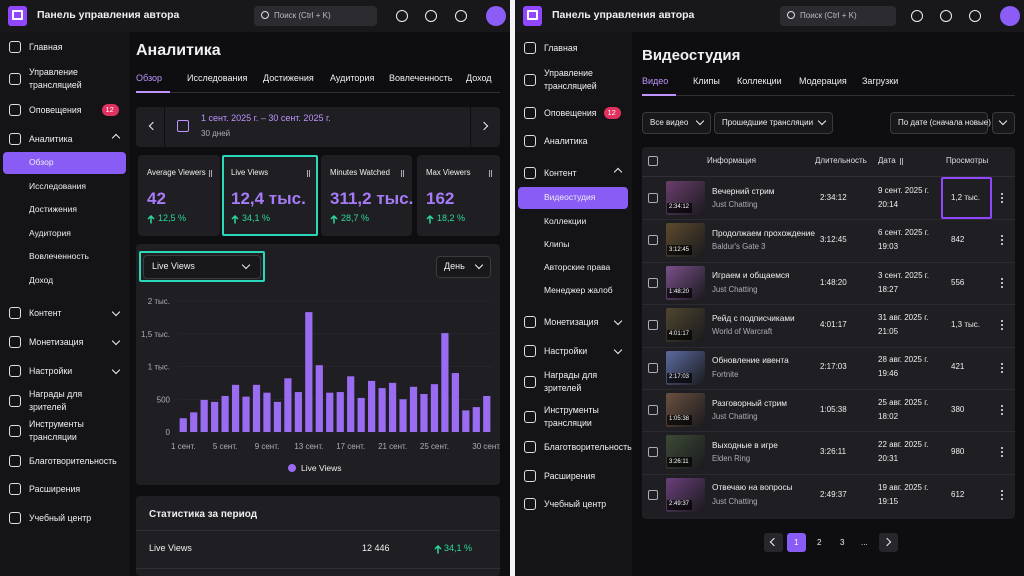 The image size is (1024, 576). What do you see at coordinates (823, 81) in the screenshot?
I see `tab: Модерация` at bounding box center [823, 81].